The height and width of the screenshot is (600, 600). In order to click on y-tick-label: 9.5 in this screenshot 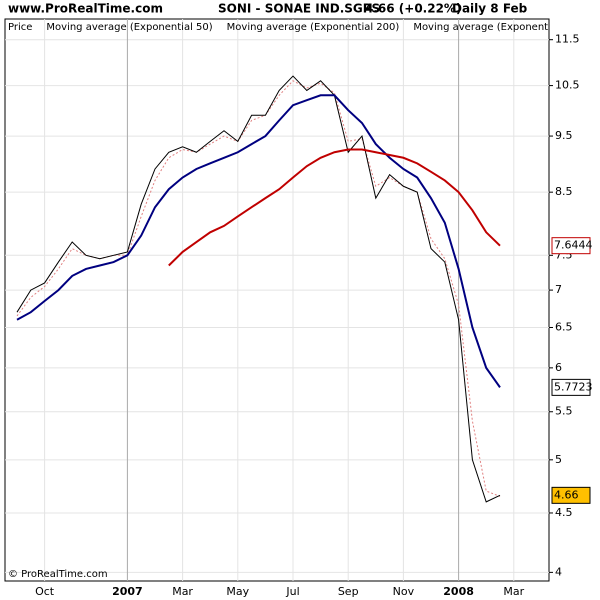, I will do `click(564, 135)`.